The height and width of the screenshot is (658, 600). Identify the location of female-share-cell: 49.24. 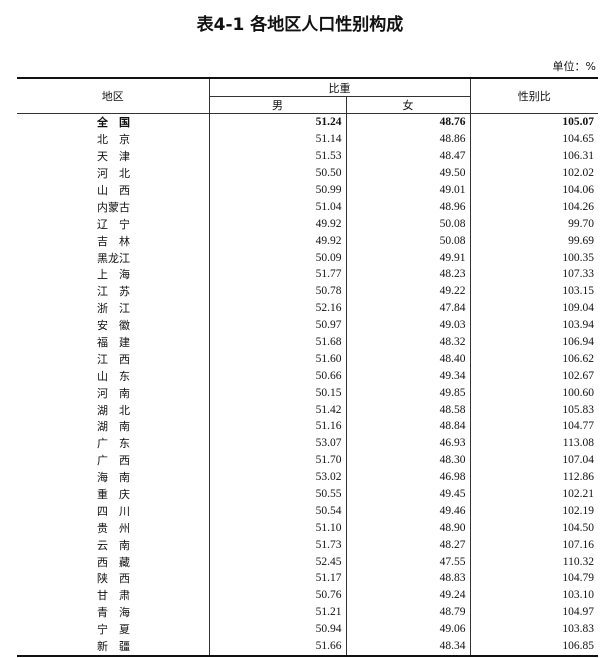
(407, 595).